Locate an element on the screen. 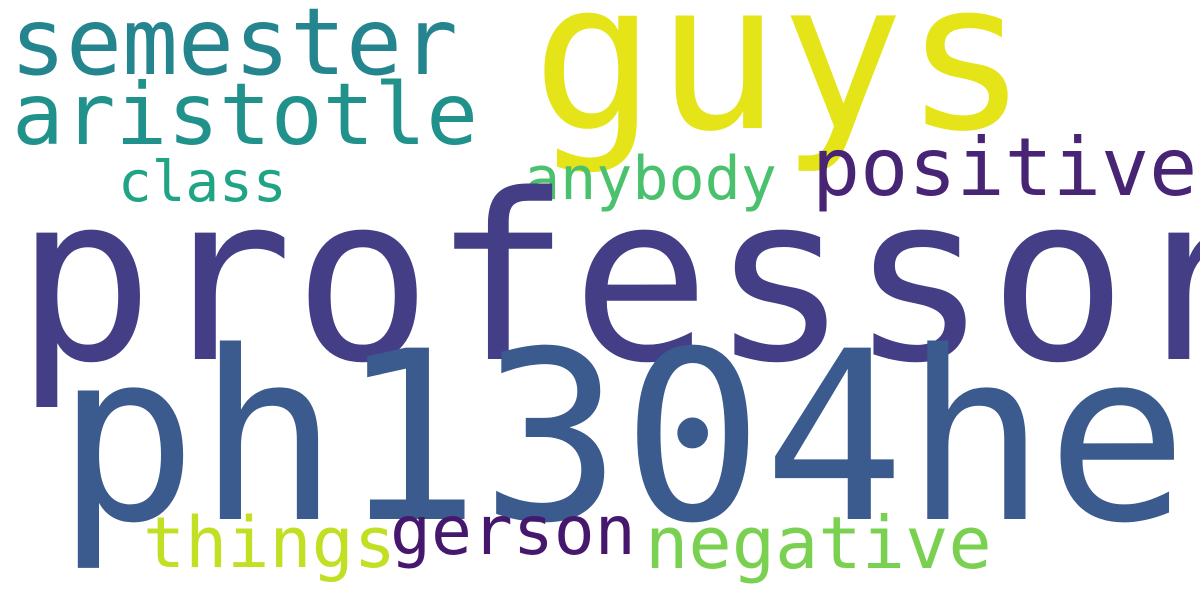  word-gerson: gerson is located at coordinates (513, 531).